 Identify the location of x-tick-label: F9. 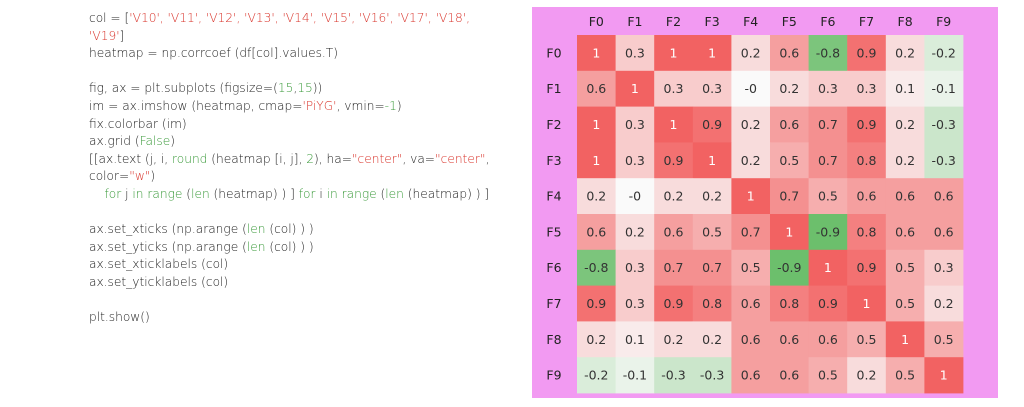
(943, 21).